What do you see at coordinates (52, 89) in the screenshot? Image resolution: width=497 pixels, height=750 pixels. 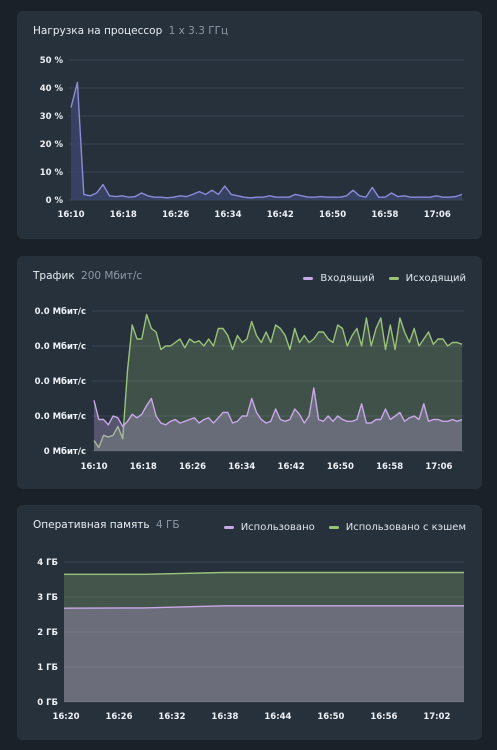 I see `cpu-y-tick-label: 40 %` at bounding box center [52, 89].